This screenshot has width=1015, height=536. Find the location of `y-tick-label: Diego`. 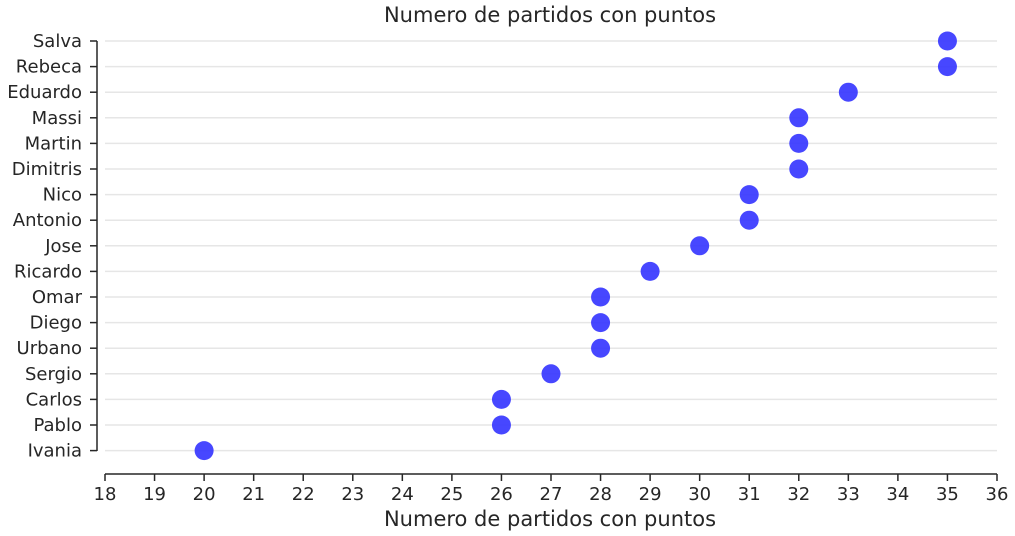

y-tick-label: Diego is located at coordinates (56, 323).